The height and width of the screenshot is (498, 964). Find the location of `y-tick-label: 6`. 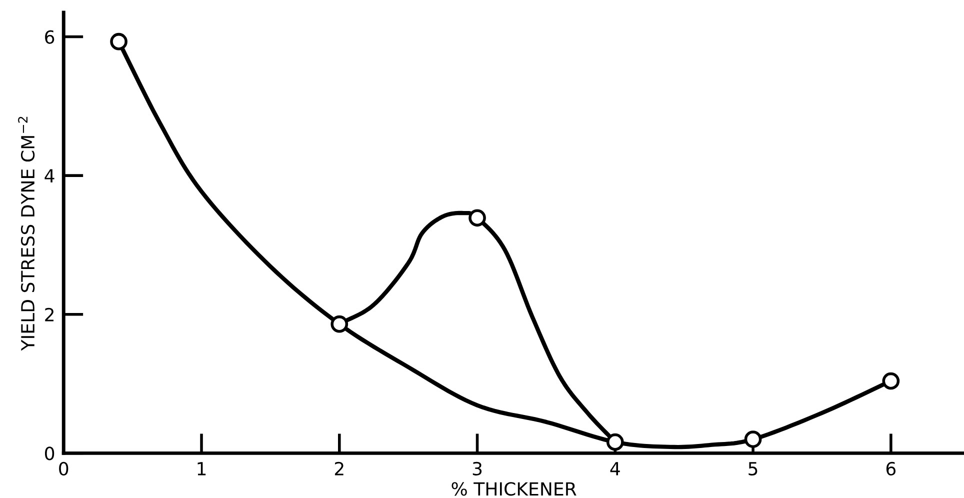

y-tick-label: 6 is located at coordinates (49, 37).